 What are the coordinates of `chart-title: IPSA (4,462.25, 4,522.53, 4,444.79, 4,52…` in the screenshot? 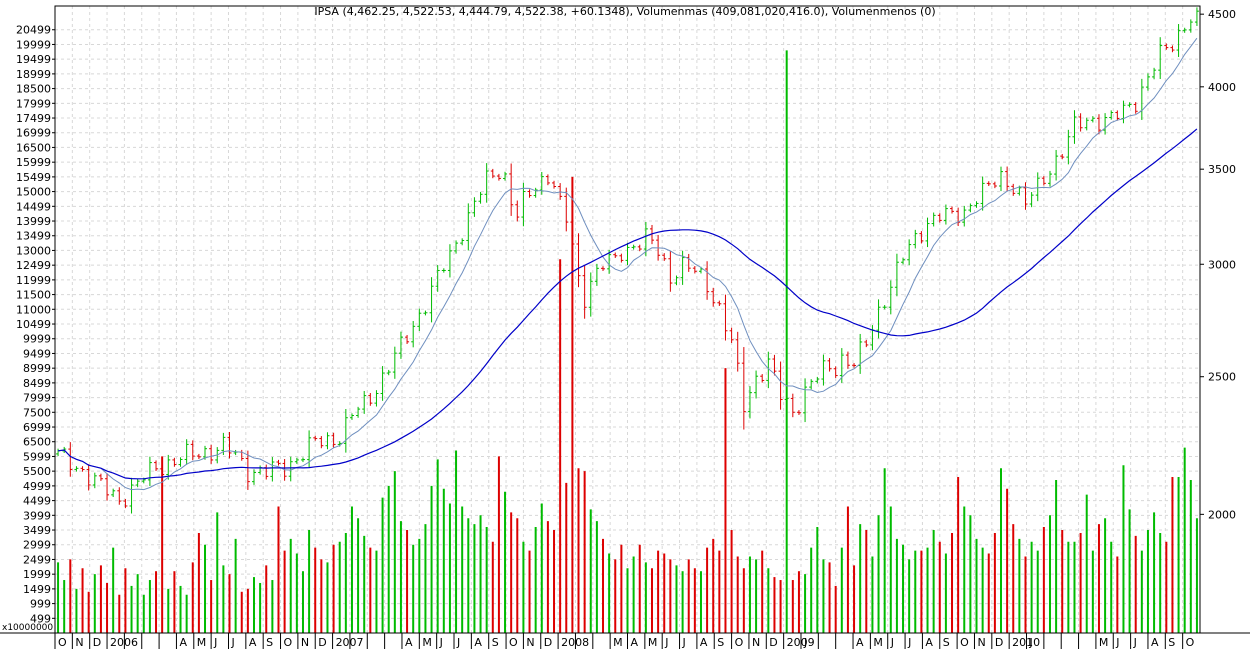 It's located at (624, 11).